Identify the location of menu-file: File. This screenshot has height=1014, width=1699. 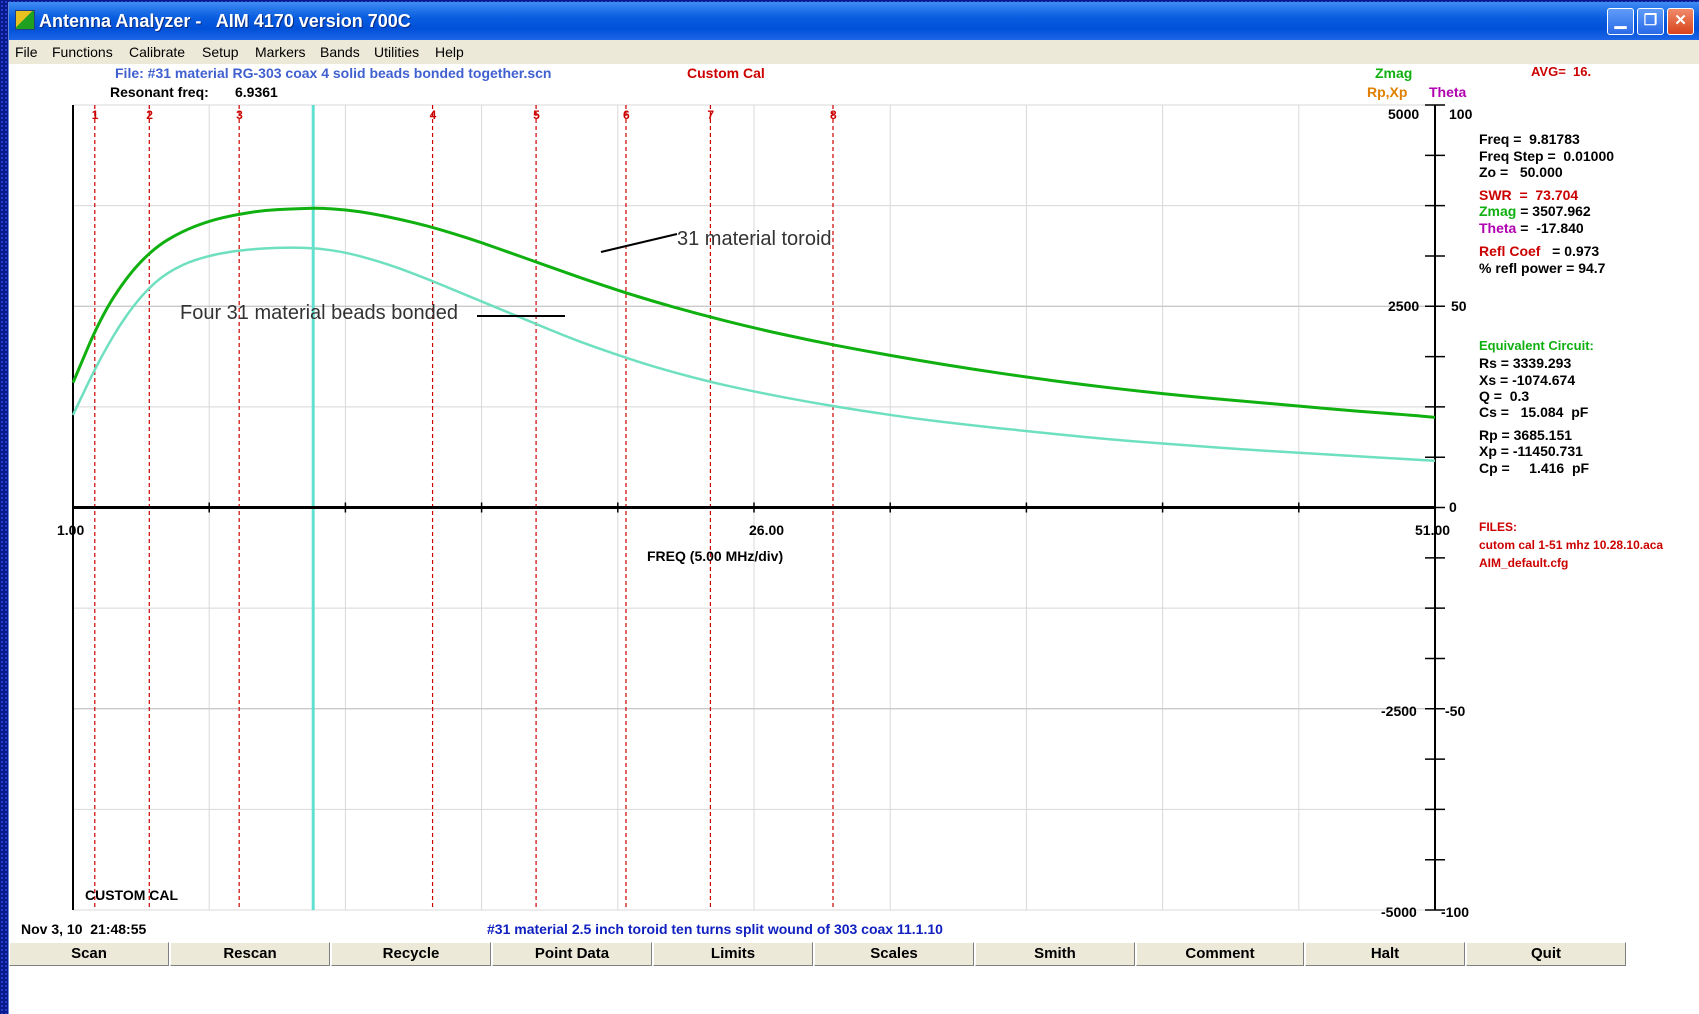
(26, 52).